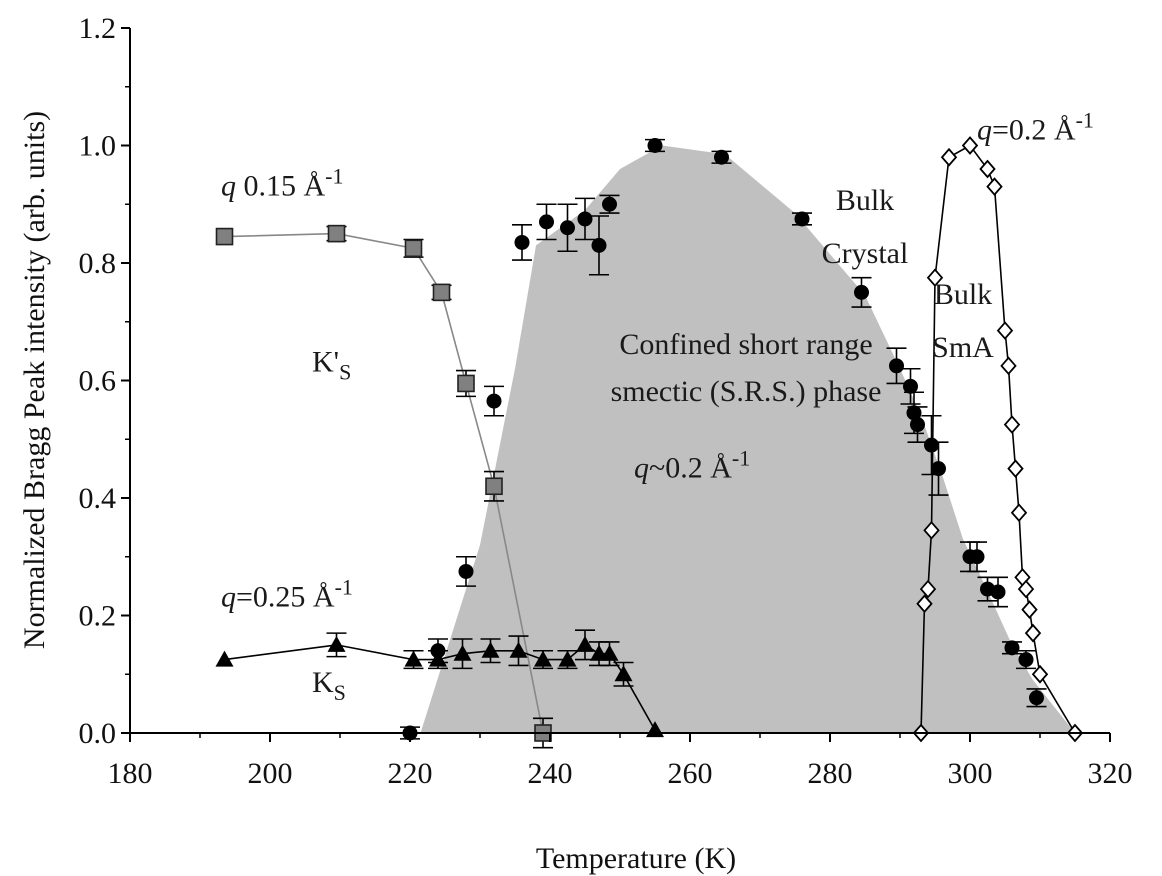 The image size is (1162, 876). Describe the element at coordinates (692, 464) in the screenshot. I see `label-q-0-2-srs: q~0.2 Å-1` at that location.